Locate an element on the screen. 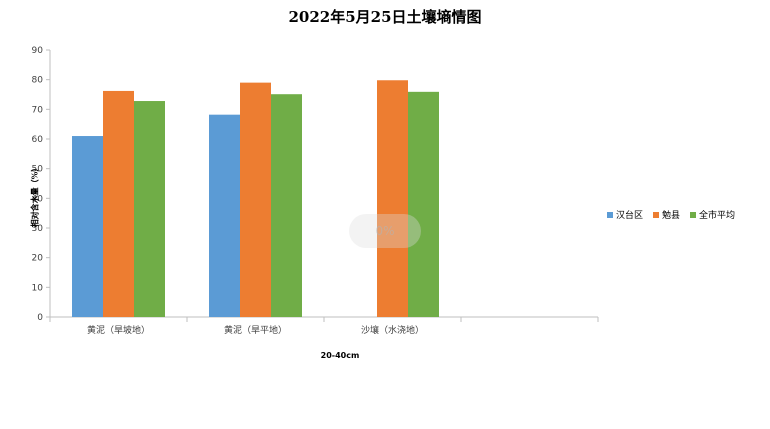  legend-label-hantai: 汉台区 is located at coordinates (630, 216).